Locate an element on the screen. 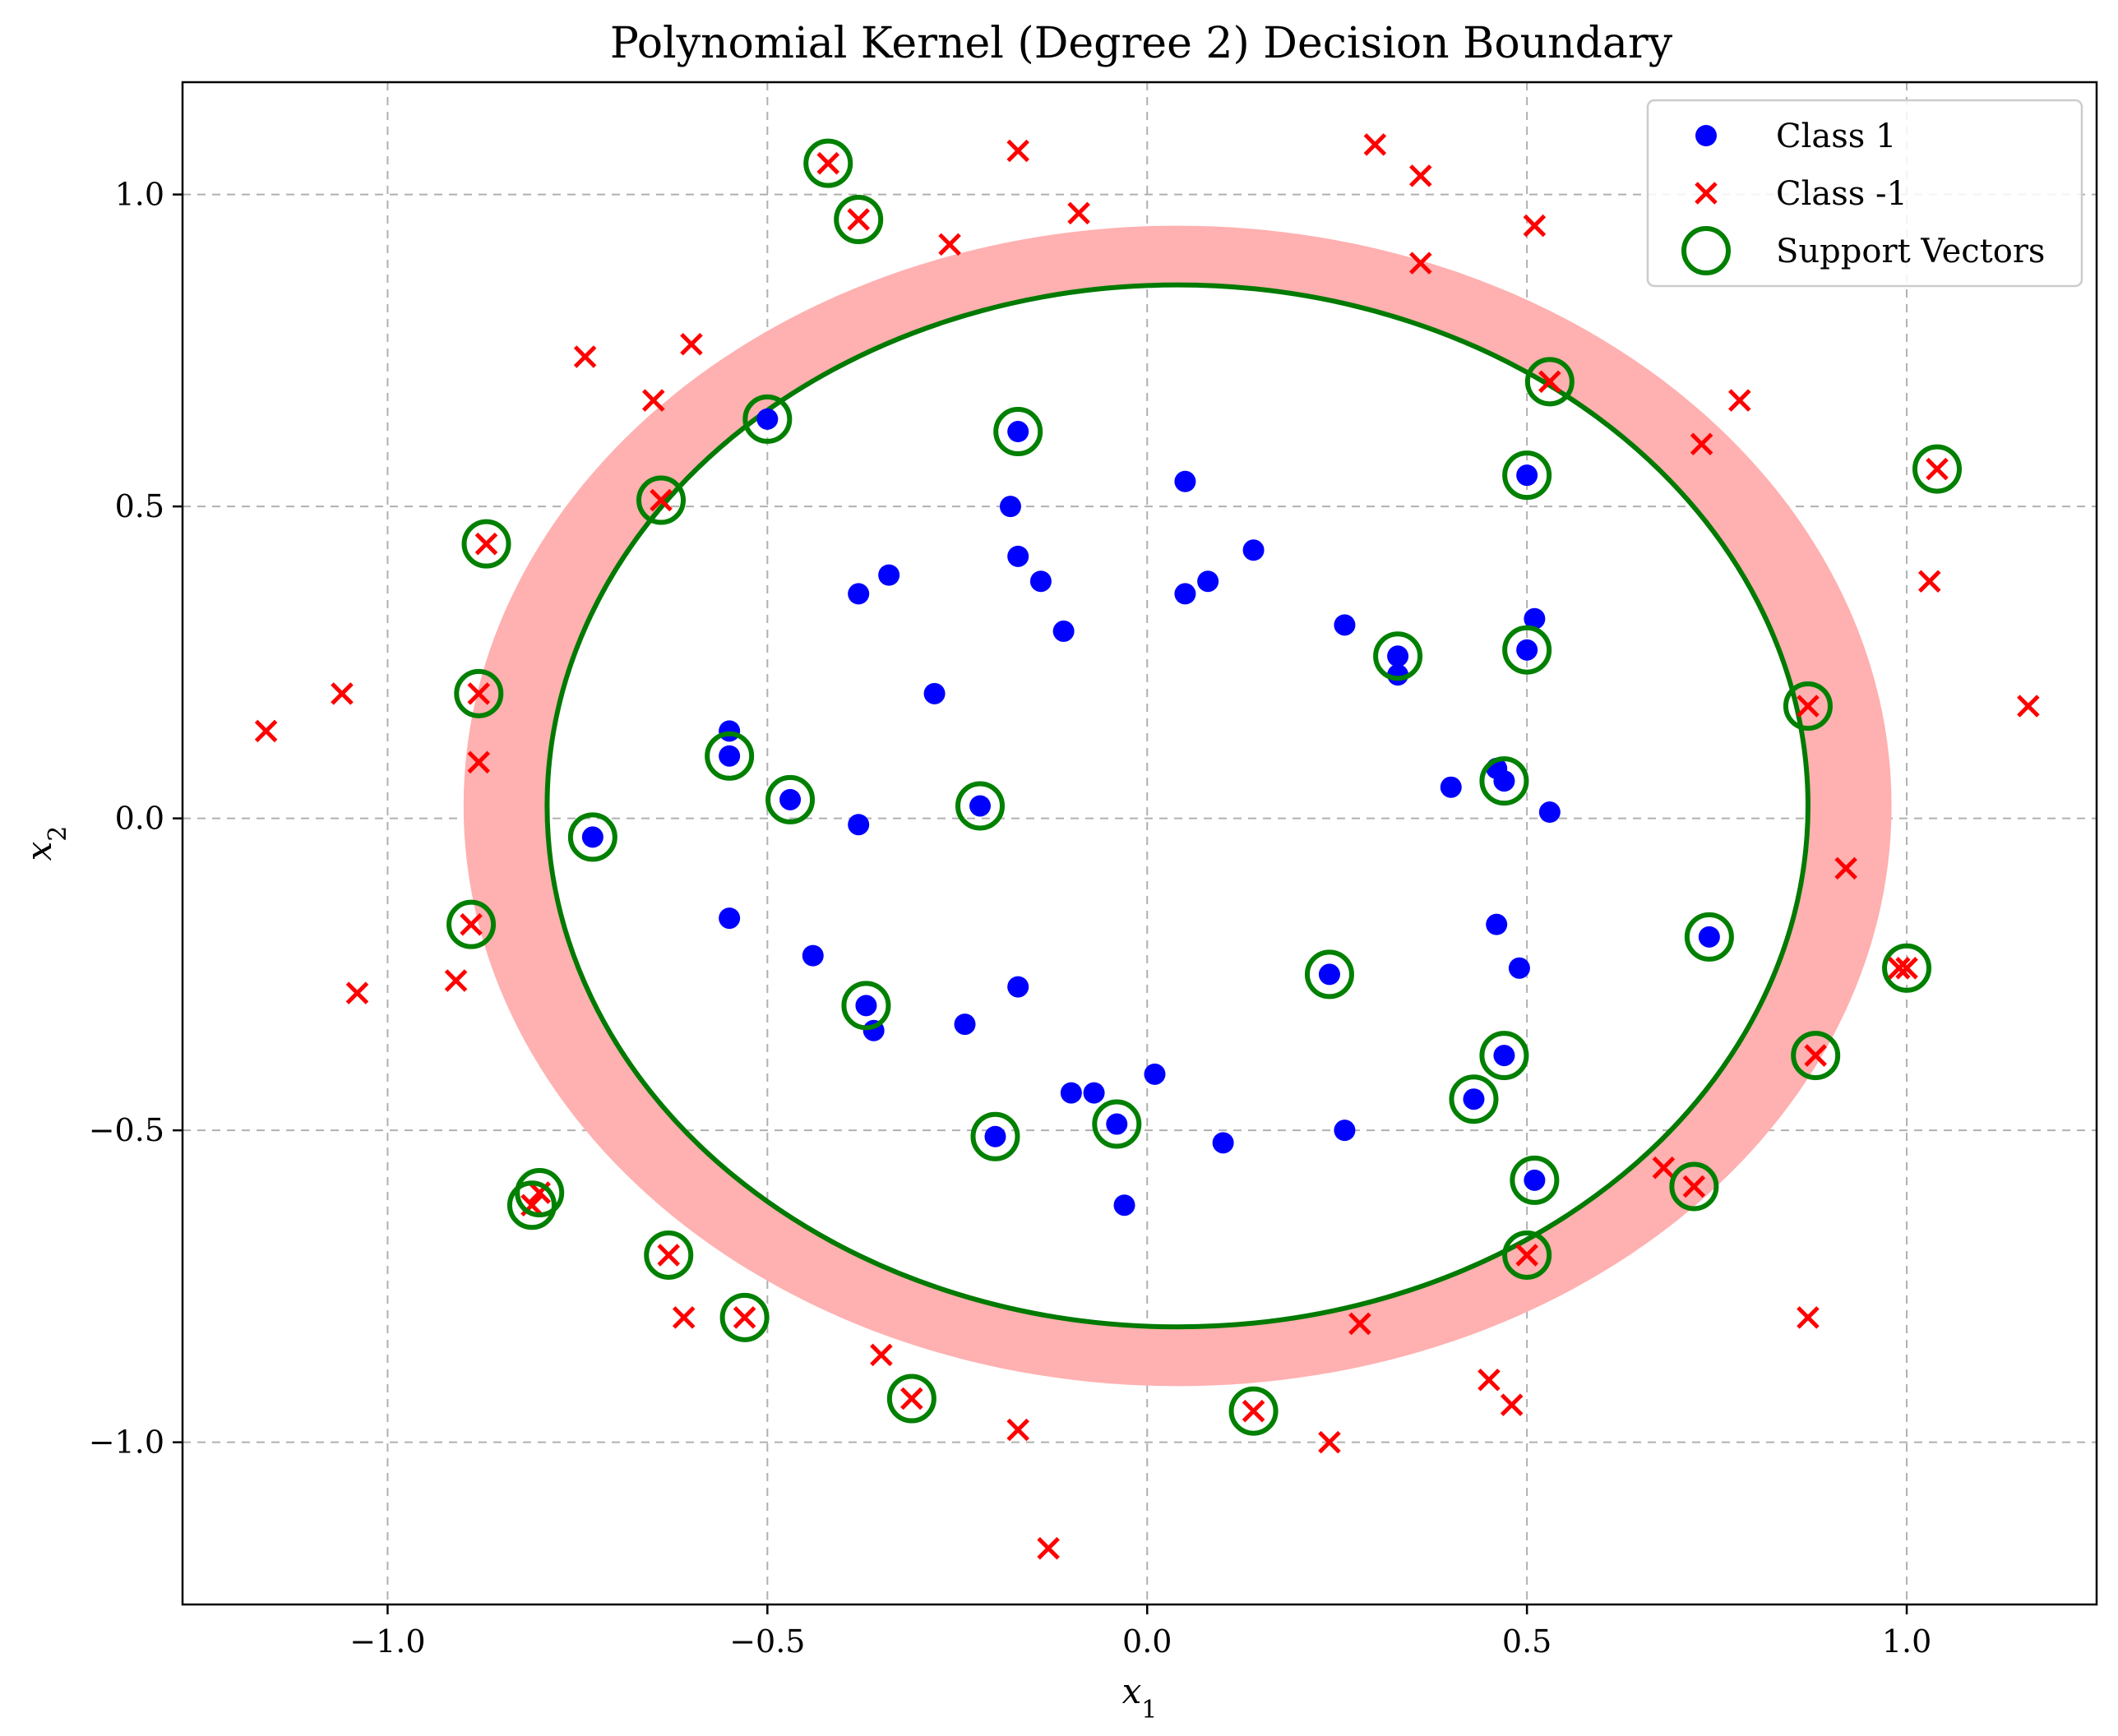 This screenshot has height=1736, width=2118. y-tick-label: 0.5 is located at coordinates (139, 506).